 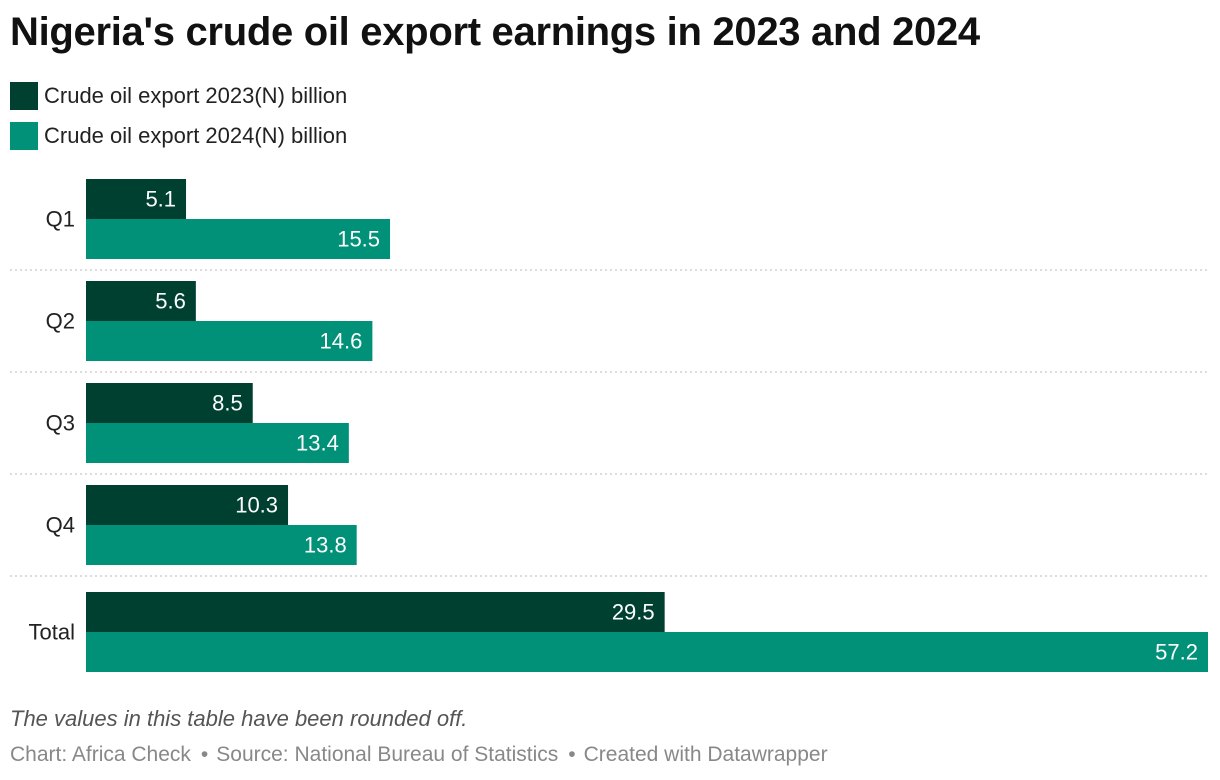 What do you see at coordinates (325, 545) in the screenshot?
I see `value-label-q4-2024: 13.8` at bounding box center [325, 545].